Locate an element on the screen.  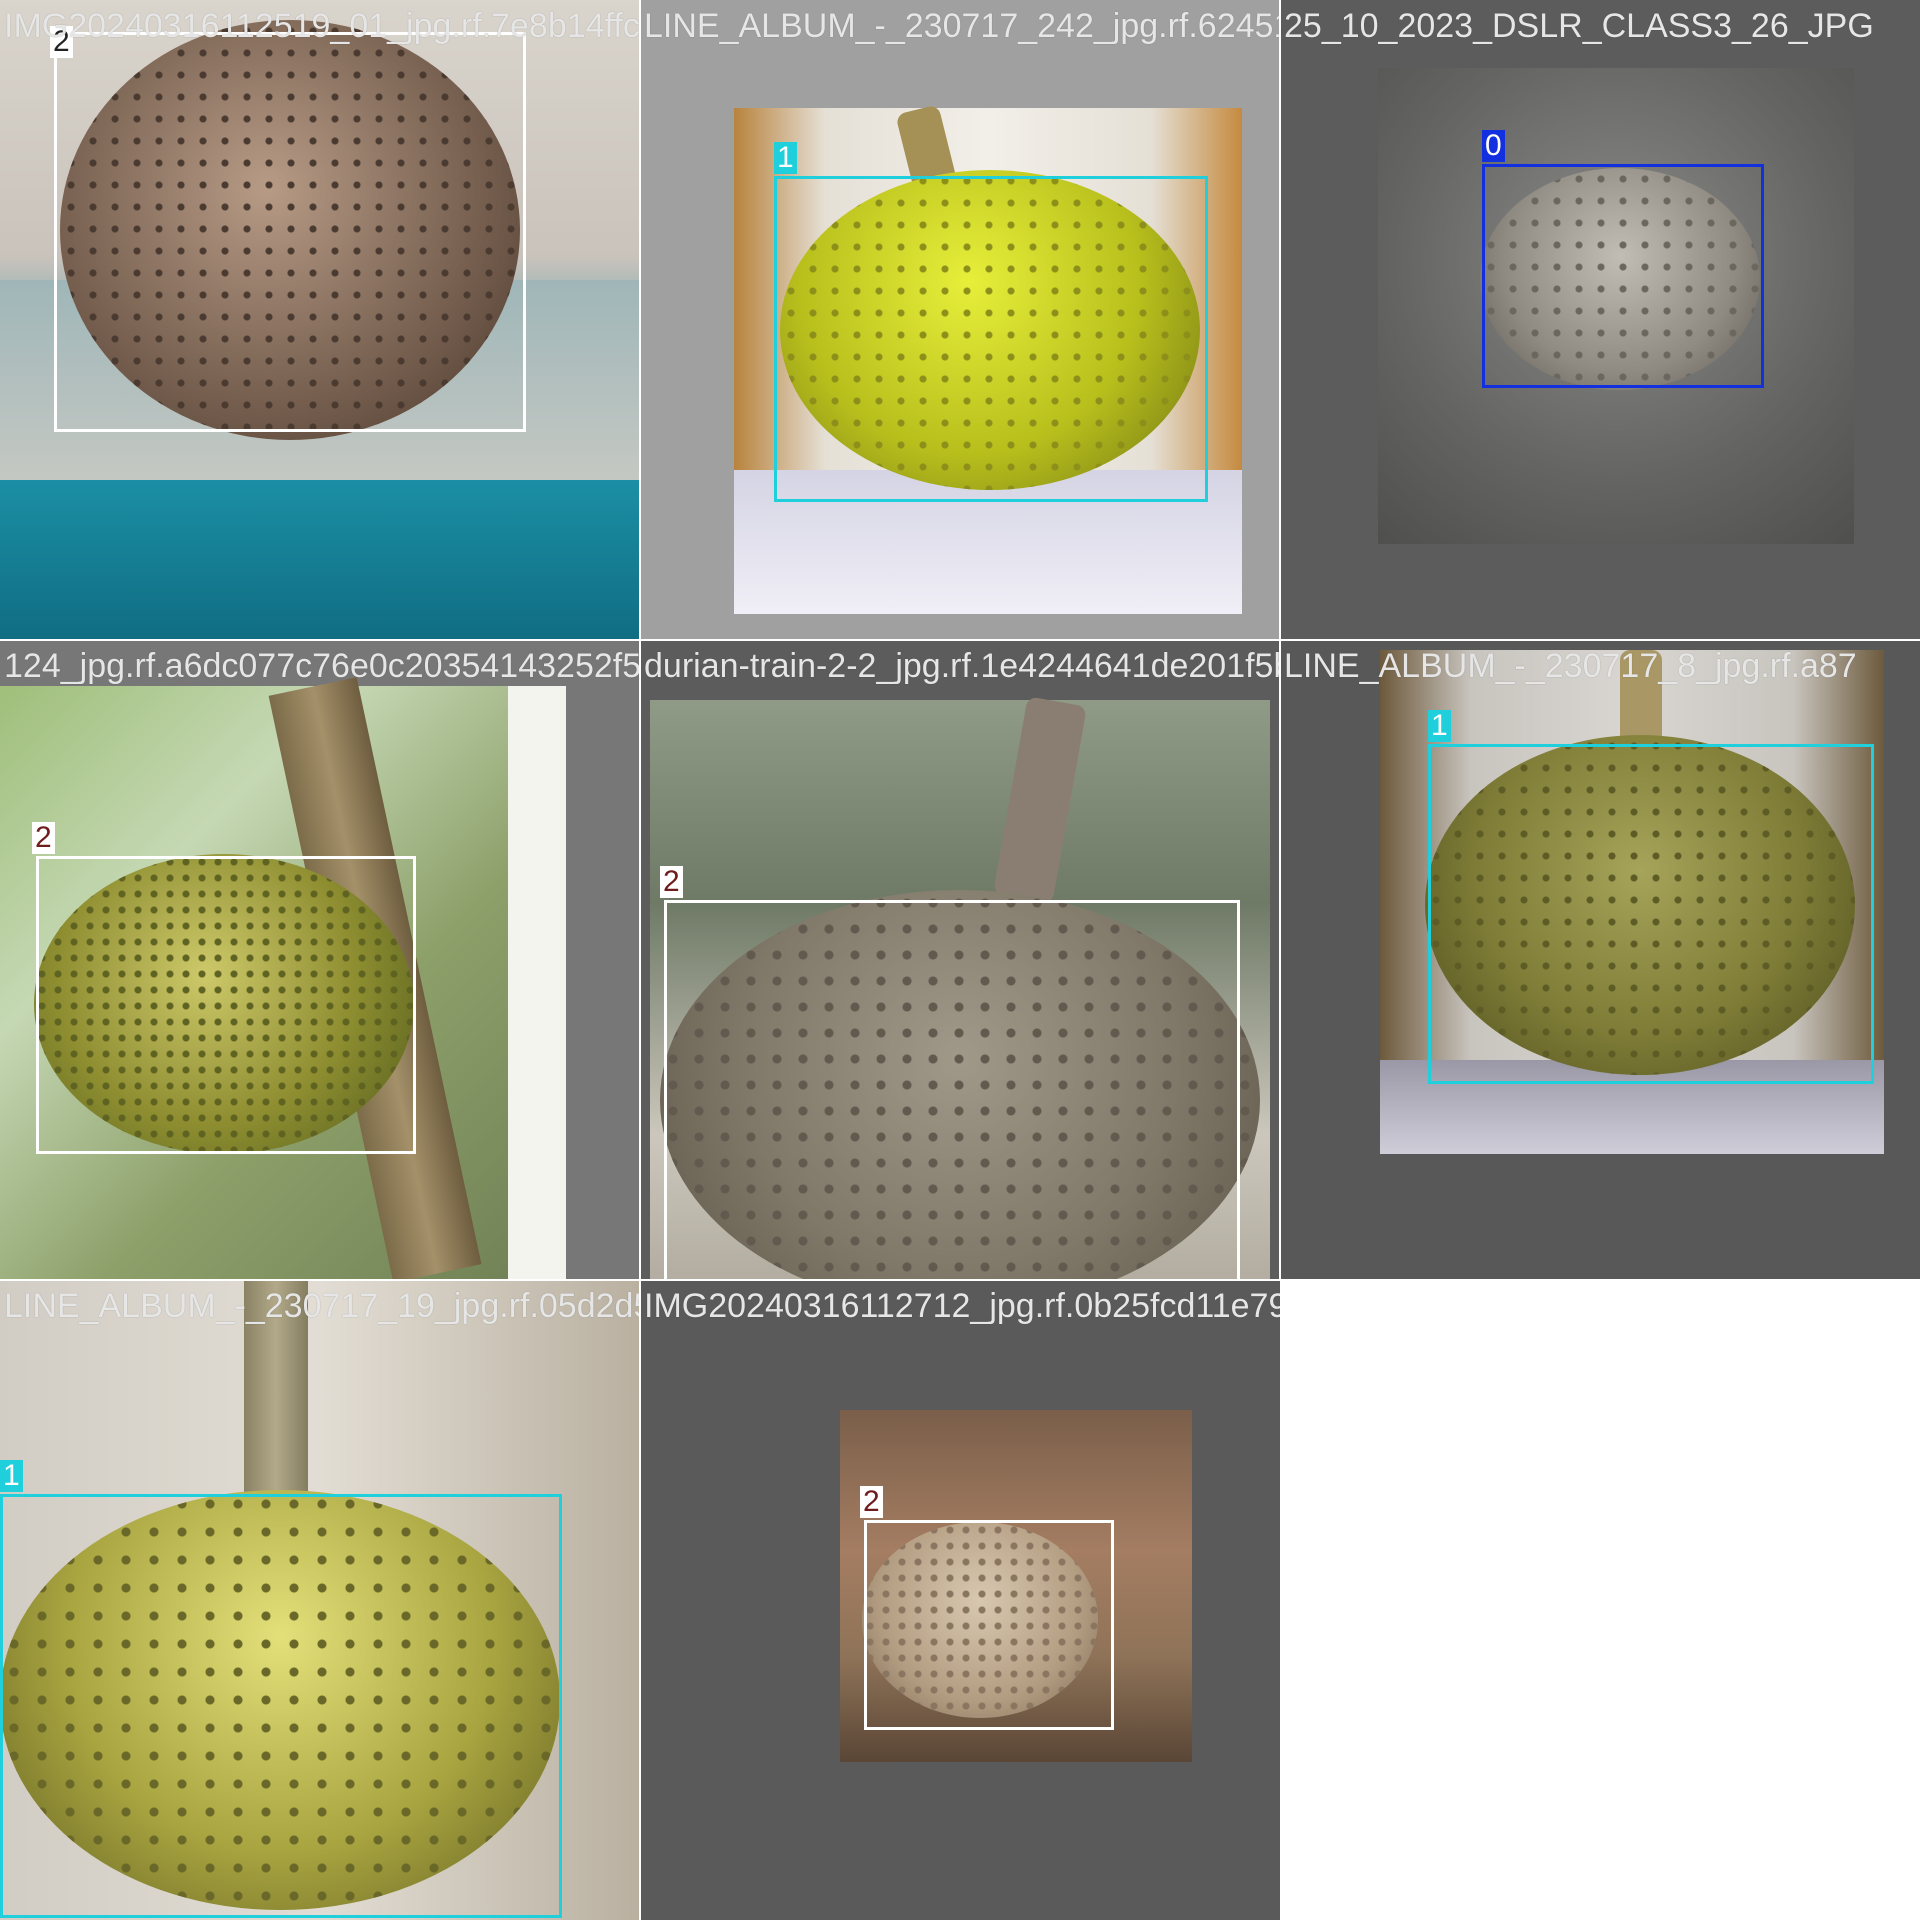
tile-caption: IMG20240316112712_jpg.rf.0b25fcd11e790ce is located at coordinates (962, 1306).